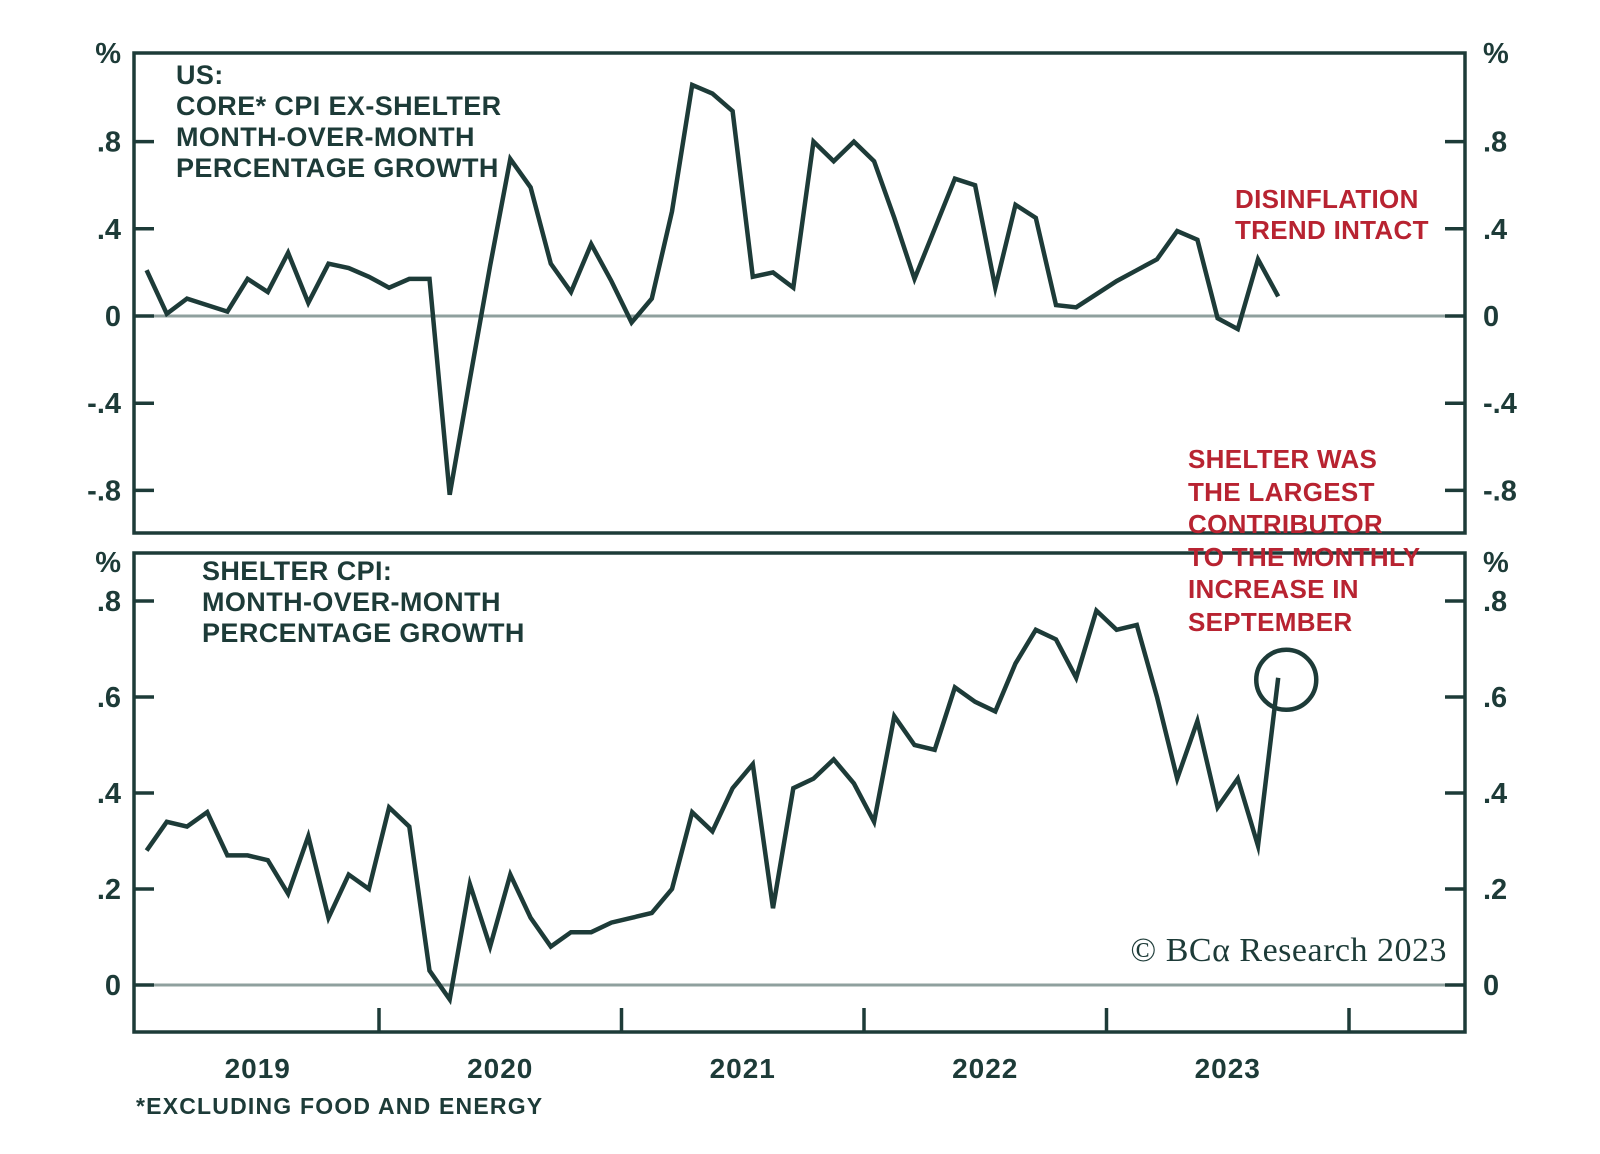 This screenshot has height=1154, width=1600. Describe the element at coordinates (109, 698) in the screenshot. I see `y-tick-label-left: .6` at that location.